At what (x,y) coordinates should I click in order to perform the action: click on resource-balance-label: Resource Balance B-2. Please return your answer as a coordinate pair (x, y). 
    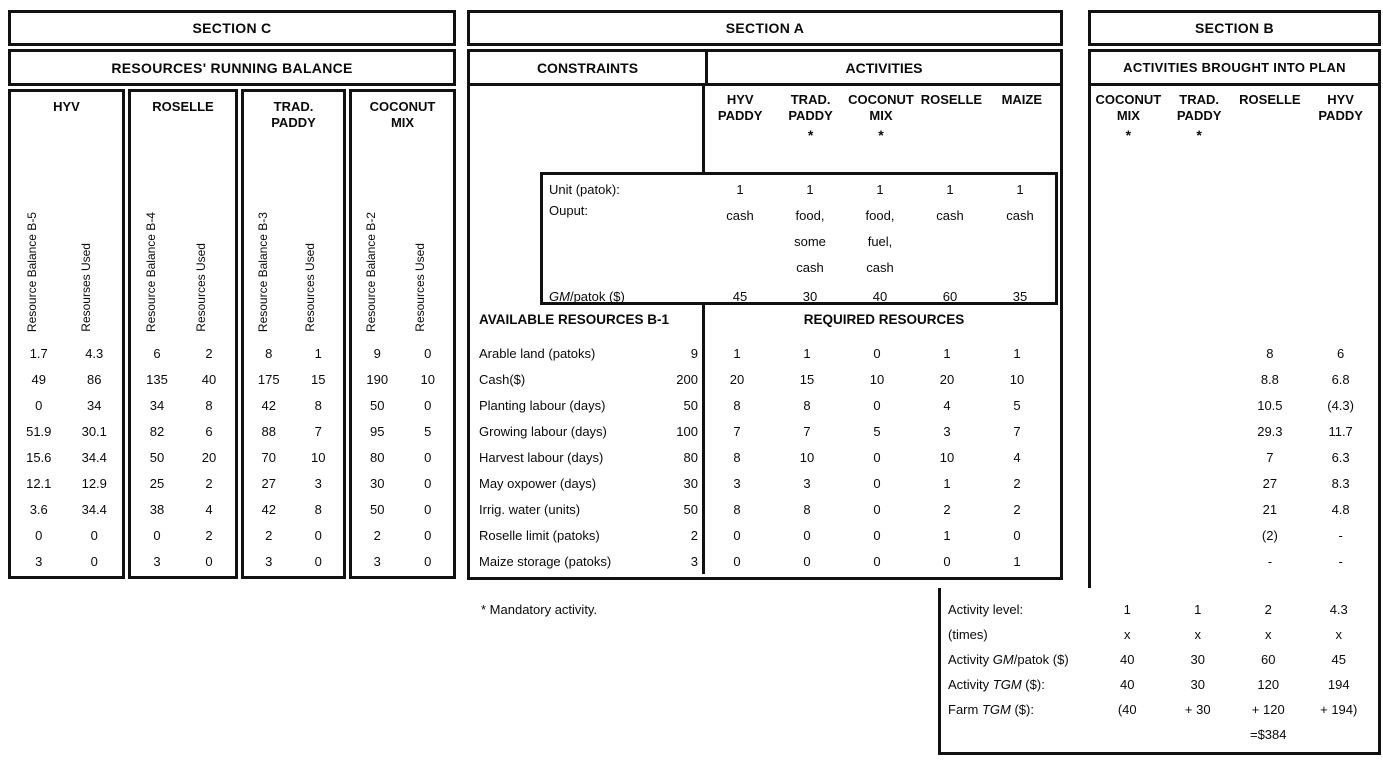
    Looking at the image, I should click on (371, 271).